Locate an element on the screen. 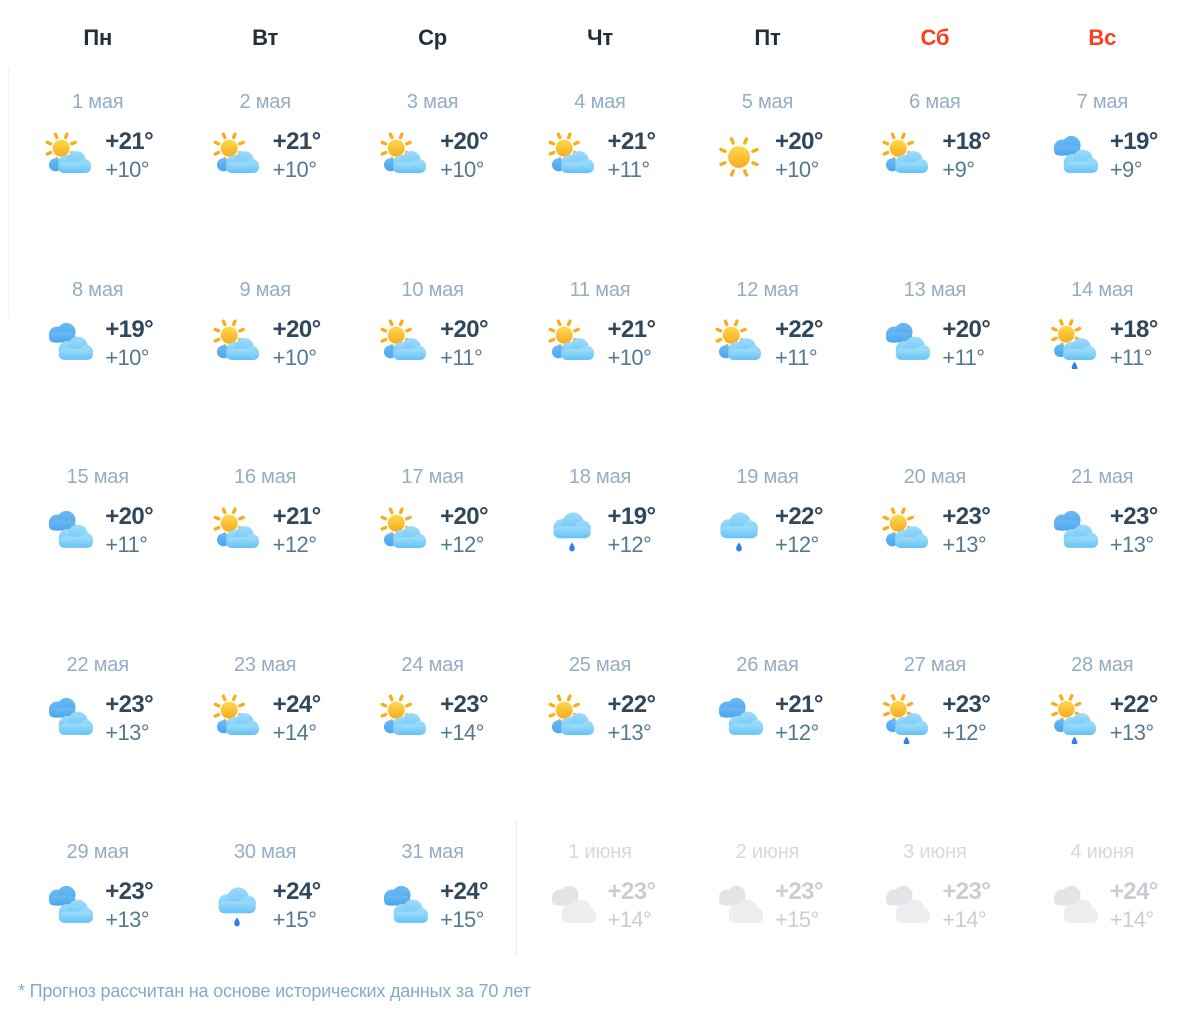  day-temperatures: +19° +10° is located at coordinates (129, 344).